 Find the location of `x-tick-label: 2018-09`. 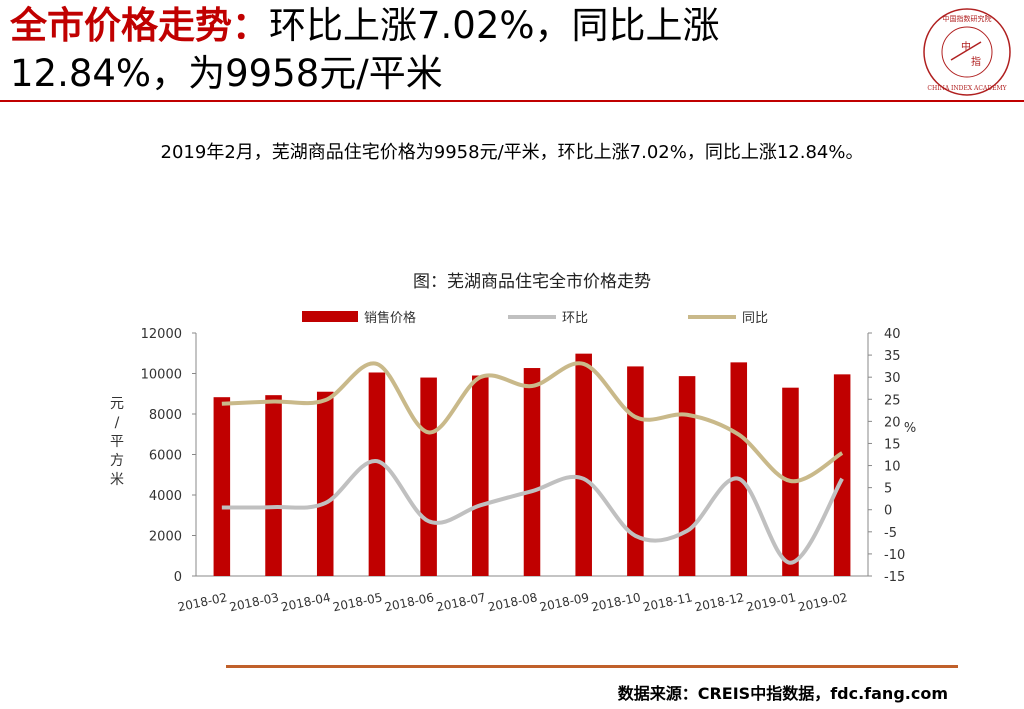

x-tick-label: 2018-09 is located at coordinates (564, 602).